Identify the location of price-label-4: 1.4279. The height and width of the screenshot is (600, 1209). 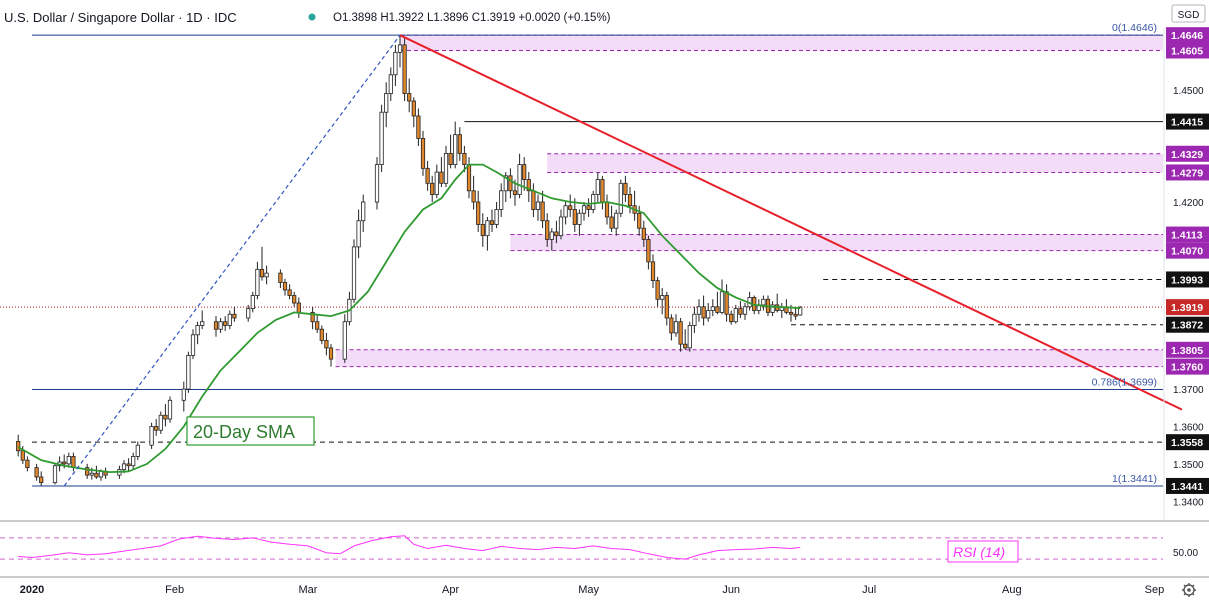
(1187, 173).